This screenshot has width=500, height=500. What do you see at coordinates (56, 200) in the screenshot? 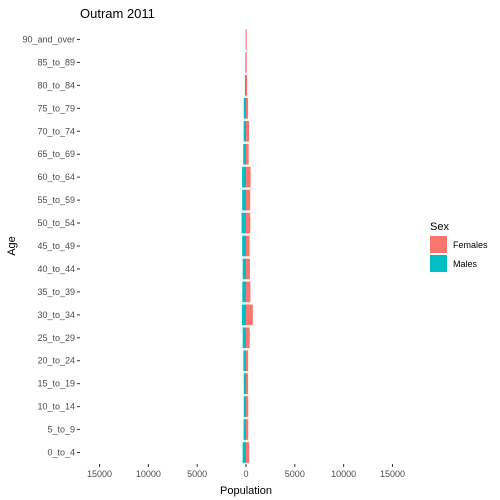
I see `y-tick-label-55_to_59: 55_to_59` at bounding box center [56, 200].